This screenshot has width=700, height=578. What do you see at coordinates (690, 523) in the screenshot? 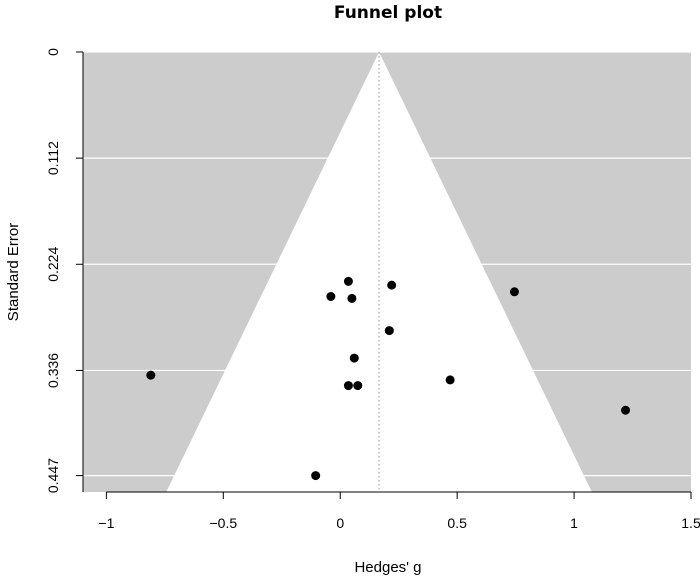
I see `x-tick-label-5: 1.5` at bounding box center [690, 523].